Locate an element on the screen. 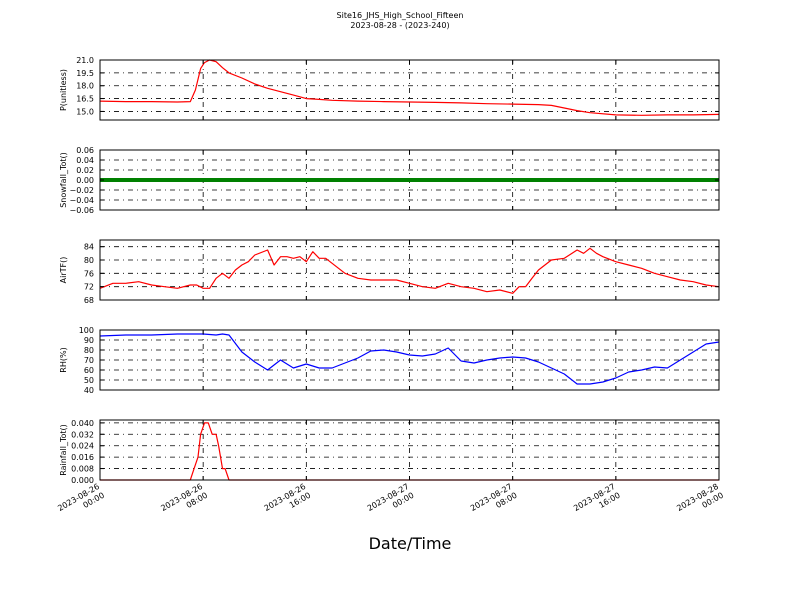 The height and width of the screenshot is (600, 800). y-tick-label: 0.00 is located at coordinates (85, 180).